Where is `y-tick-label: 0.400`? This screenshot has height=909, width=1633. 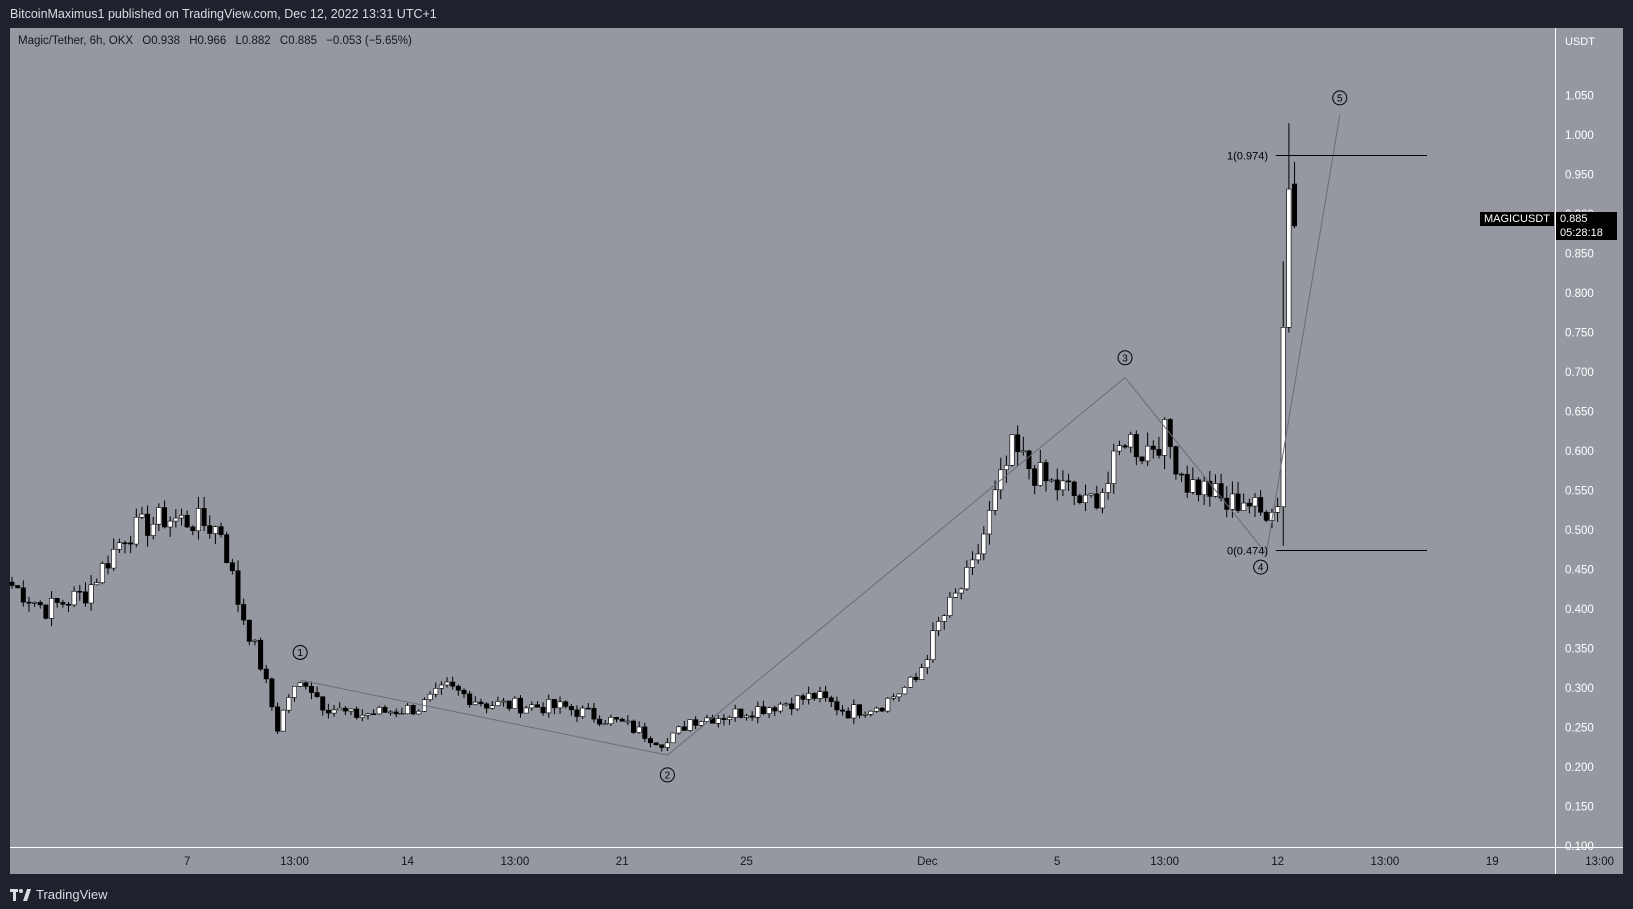 y-tick-label: 0.400 is located at coordinates (1579, 610).